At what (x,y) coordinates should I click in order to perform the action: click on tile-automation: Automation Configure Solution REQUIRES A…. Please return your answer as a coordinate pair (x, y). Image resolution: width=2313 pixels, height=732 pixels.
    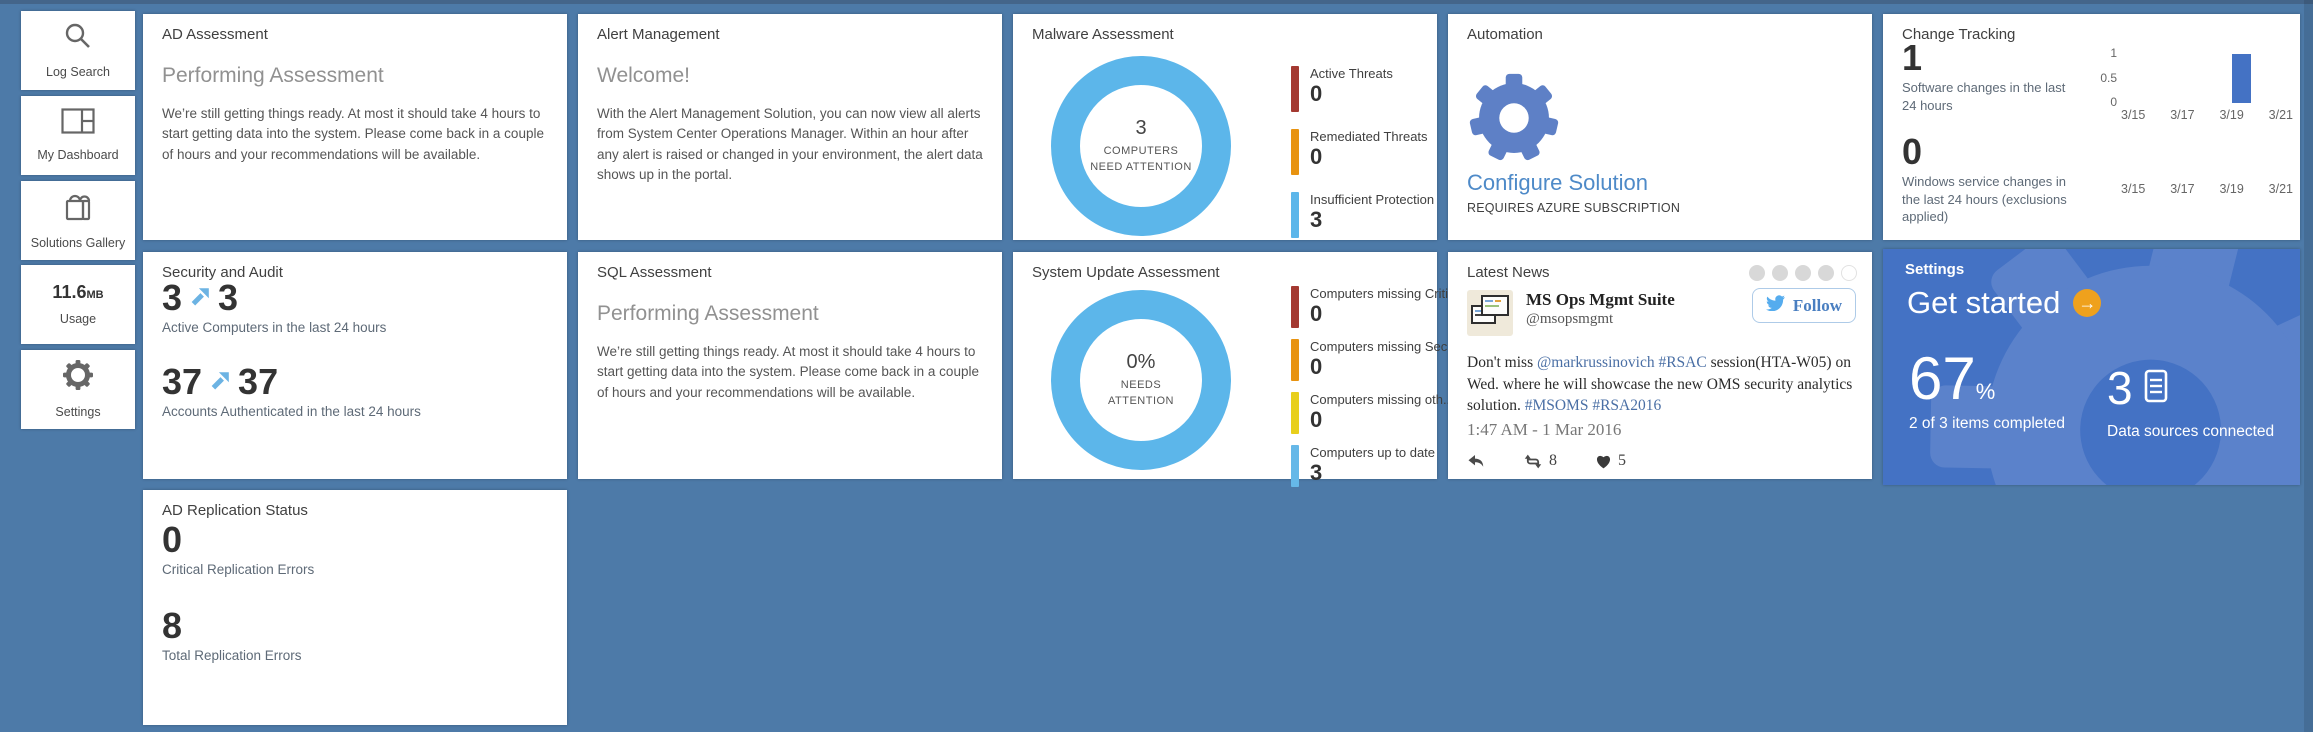
    Looking at the image, I should click on (1660, 127).